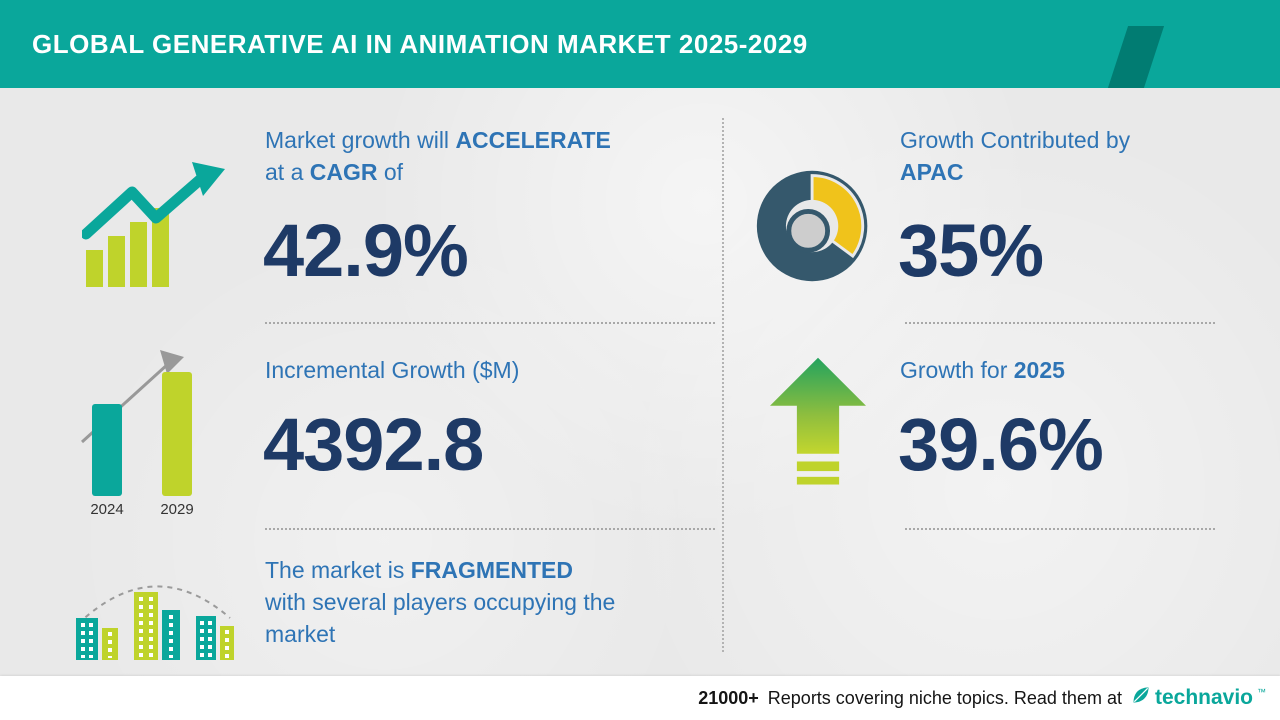 The height and width of the screenshot is (720, 1280). I want to click on growth-2025-bold: 2025, so click(1039, 370).